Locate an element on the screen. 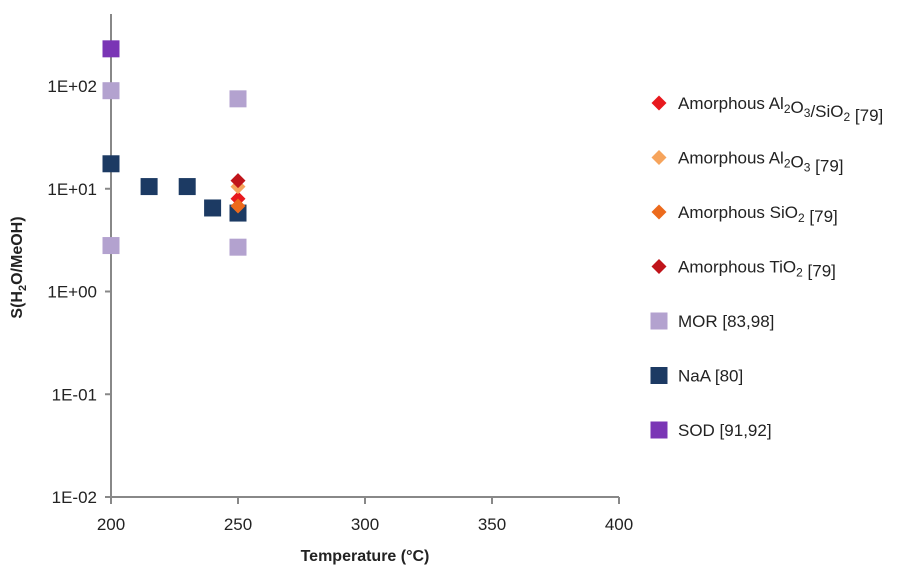  legend-label: NaA [80] is located at coordinates (710, 376).